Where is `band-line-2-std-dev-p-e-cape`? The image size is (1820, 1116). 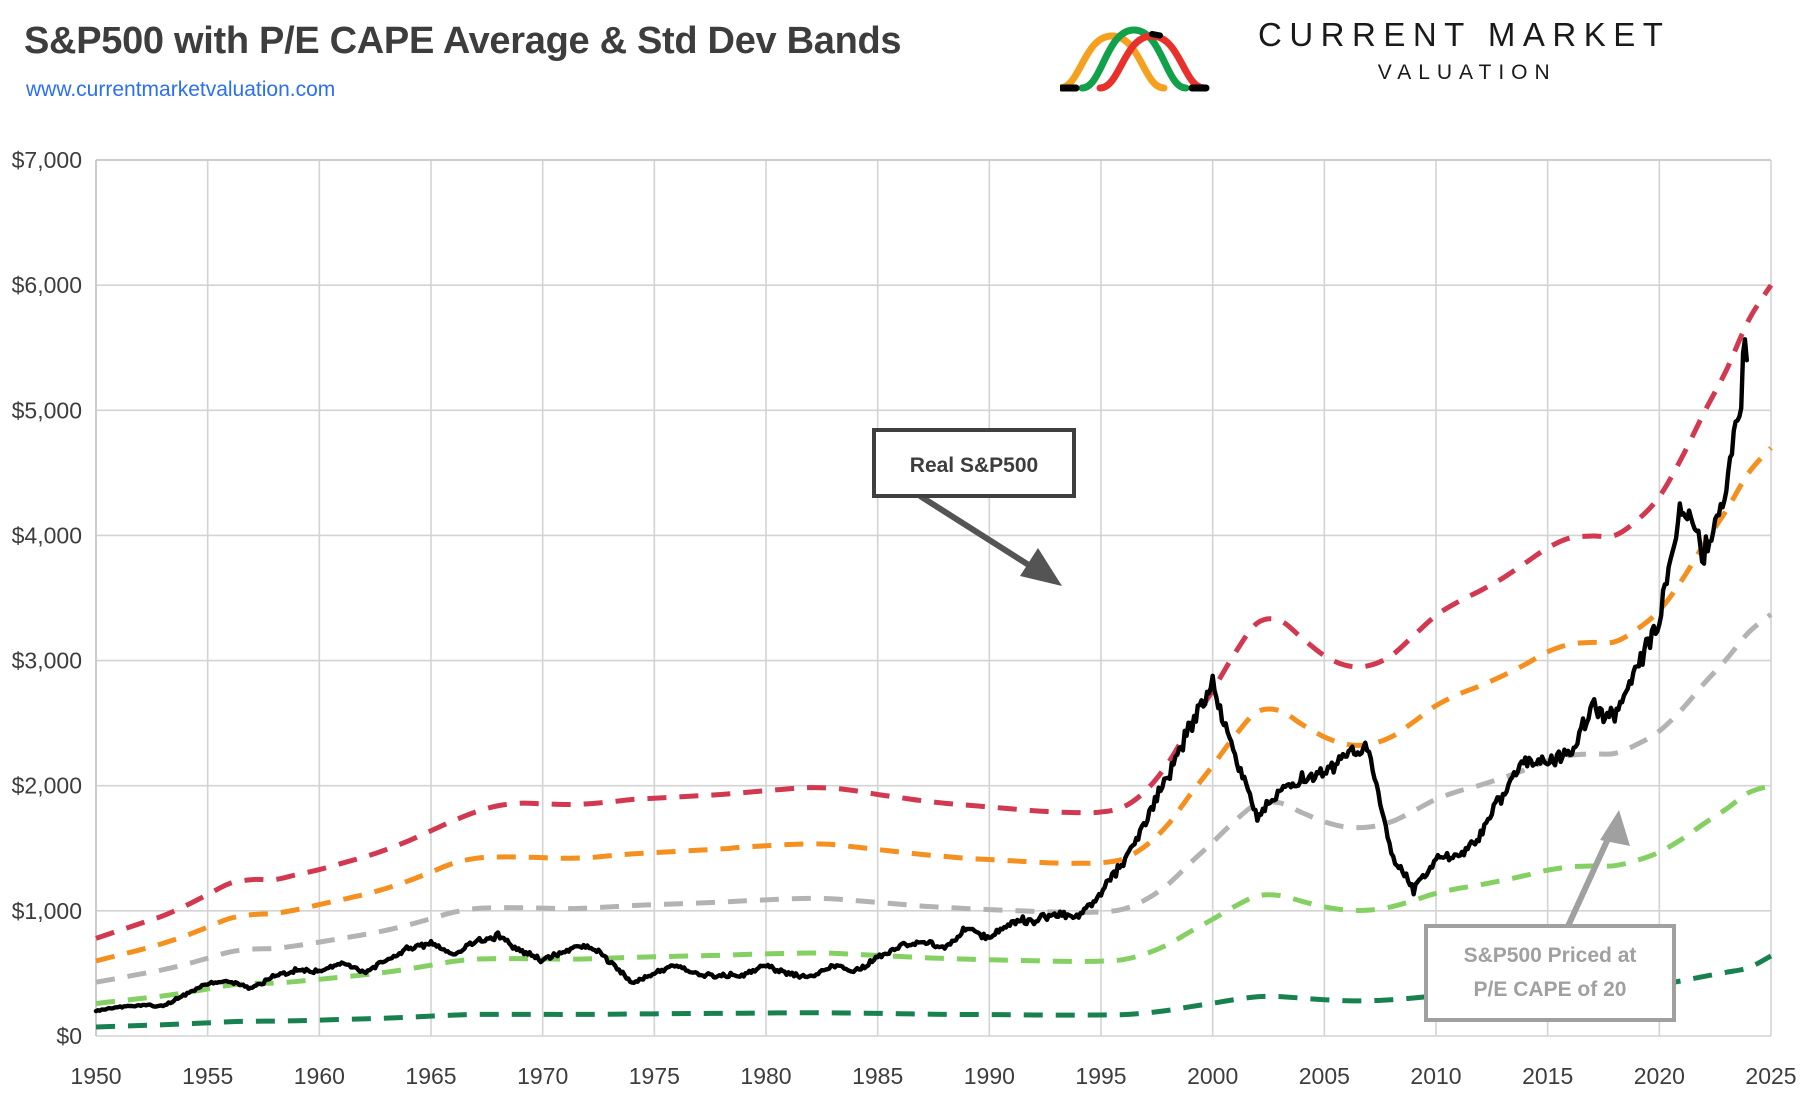 band-line-2-std-dev-p-e-cape is located at coordinates (934, 991).